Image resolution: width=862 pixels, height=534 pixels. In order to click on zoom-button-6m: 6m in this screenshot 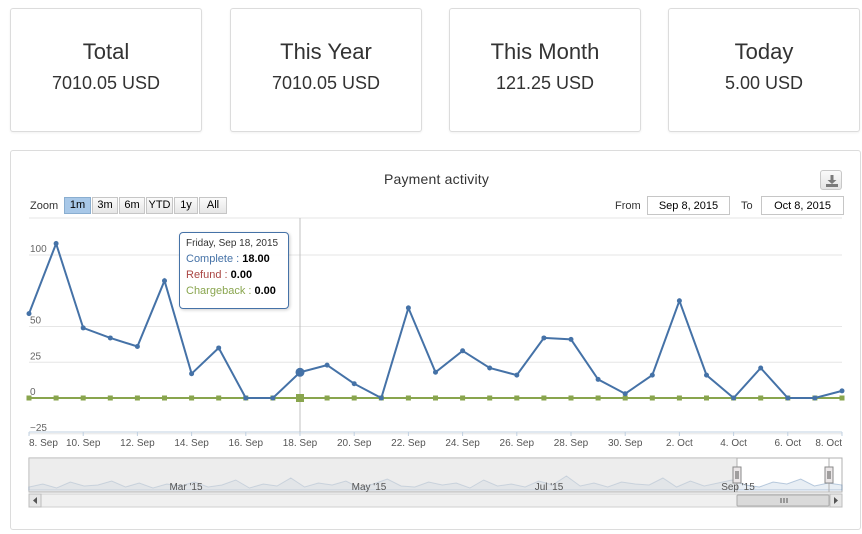, I will do `click(132, 205)`.